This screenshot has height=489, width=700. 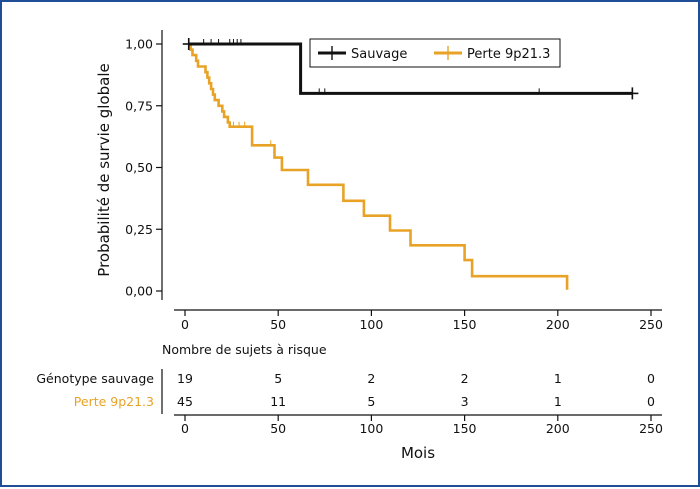 I want to click on x-tick-label: 0, so click(x=185, y=324).